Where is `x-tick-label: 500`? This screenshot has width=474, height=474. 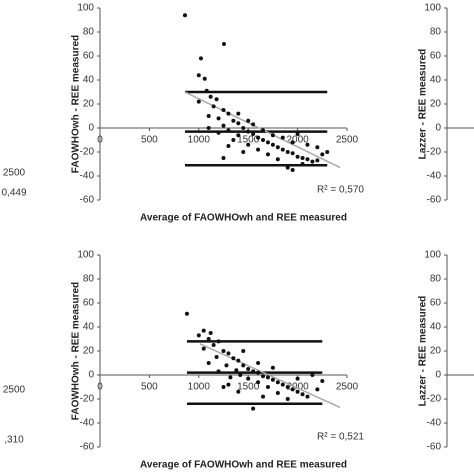
x-tick-label: 500 is located at coordinates (149, 140).